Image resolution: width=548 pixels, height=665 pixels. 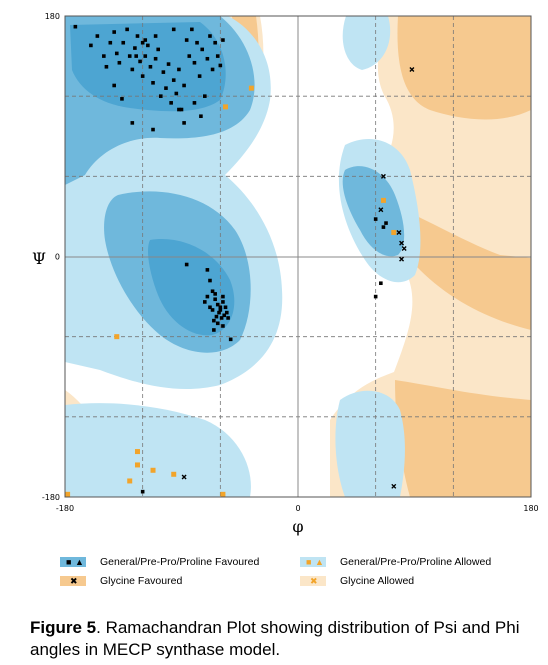 What do you see at coordinates (73, 581) in the screenshot?
I see `swatch-glycine-favoured: ✖` at bounding box center [73, 581].